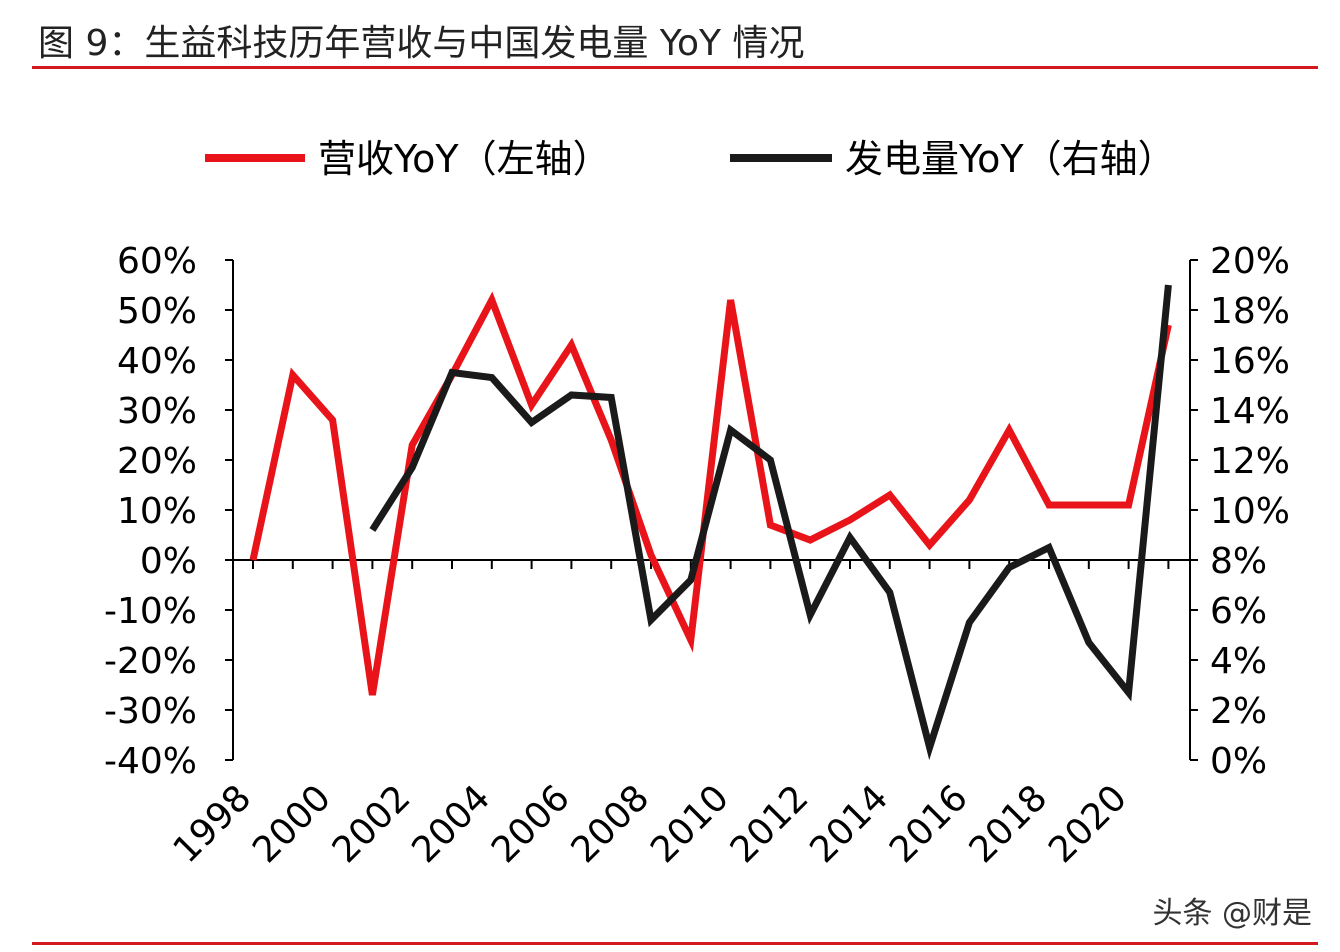  What do you see at coordinates (168, 561) in the screenshot?
I see `left-y-tick-label: 0%` at bounding box center [168, 561].